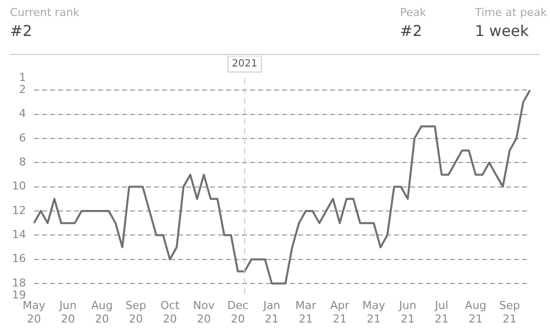 The width and height of the screenshot is (550, 332). What do you see at coordinates (19, 259) in the screenshot?
I see `y-tick-label: 16` at bounding box center [19, 259].